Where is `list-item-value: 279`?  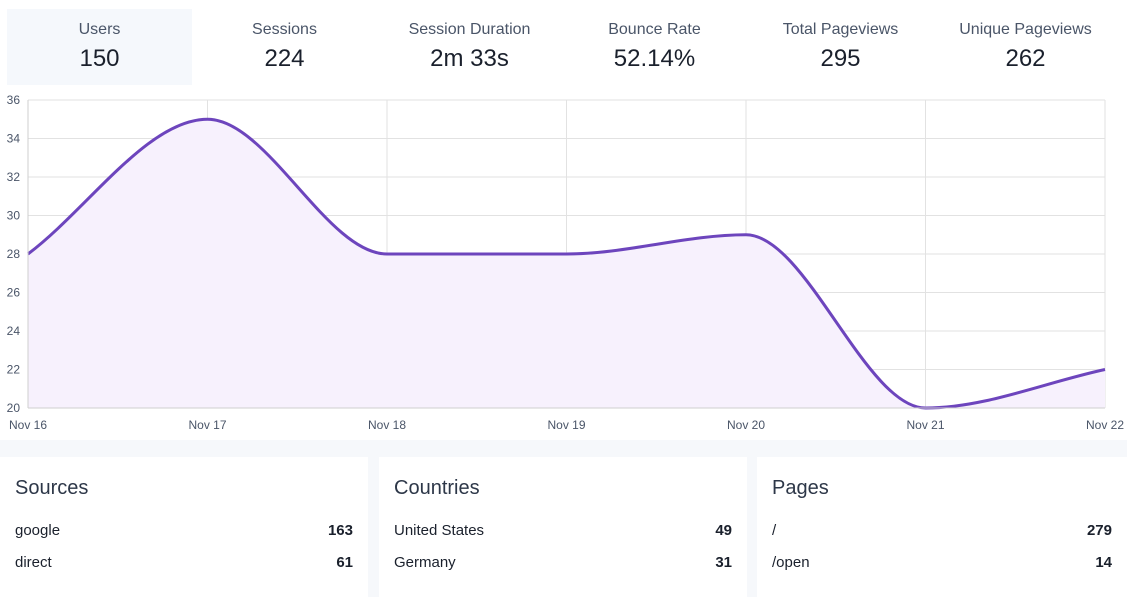 list-item-value: 279 is located at coordinates (1099, 530).